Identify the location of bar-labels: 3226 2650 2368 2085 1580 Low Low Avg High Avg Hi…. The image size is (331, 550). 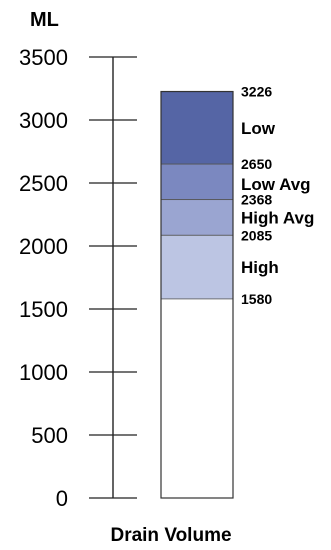
(277, 195).